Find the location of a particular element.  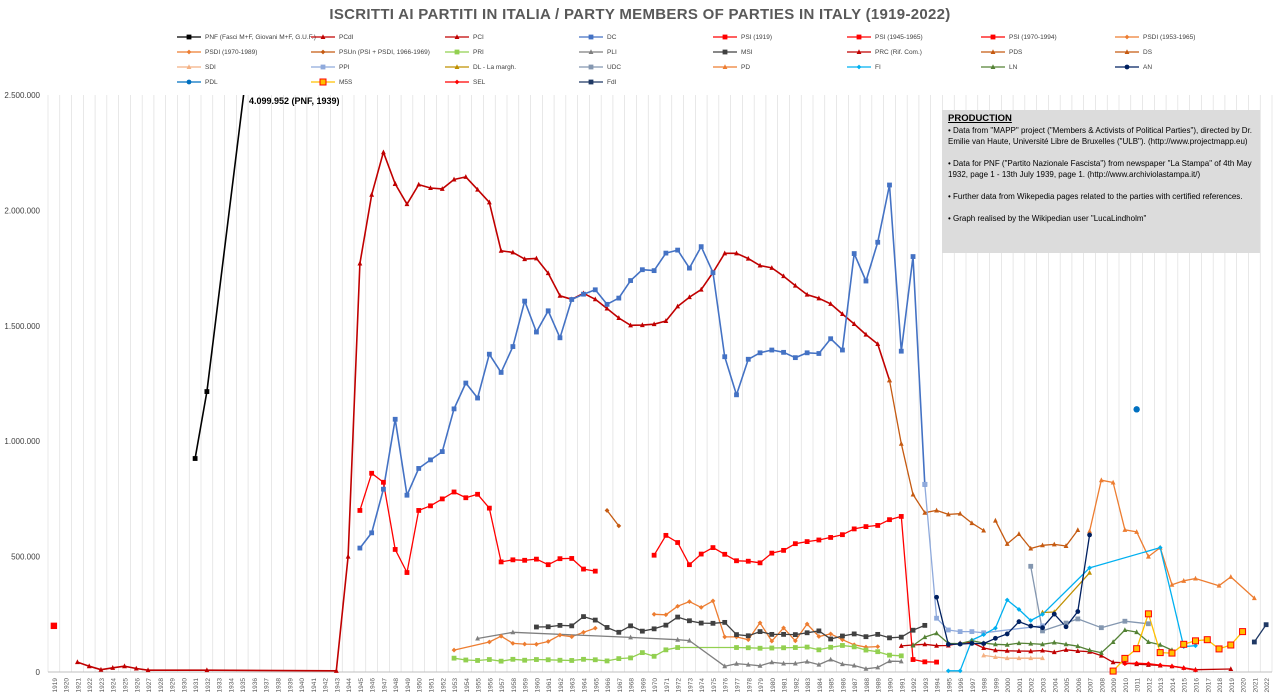

legend-label: SEL is located at coordinates (479, 82).